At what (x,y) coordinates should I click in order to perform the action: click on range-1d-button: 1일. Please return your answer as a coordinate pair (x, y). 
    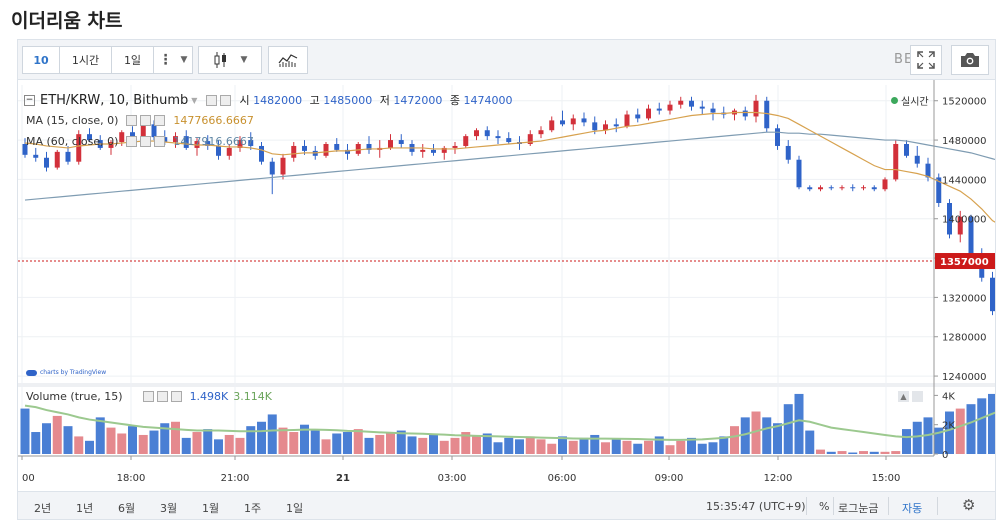
    Looking at the image, I should click on (295, 508).